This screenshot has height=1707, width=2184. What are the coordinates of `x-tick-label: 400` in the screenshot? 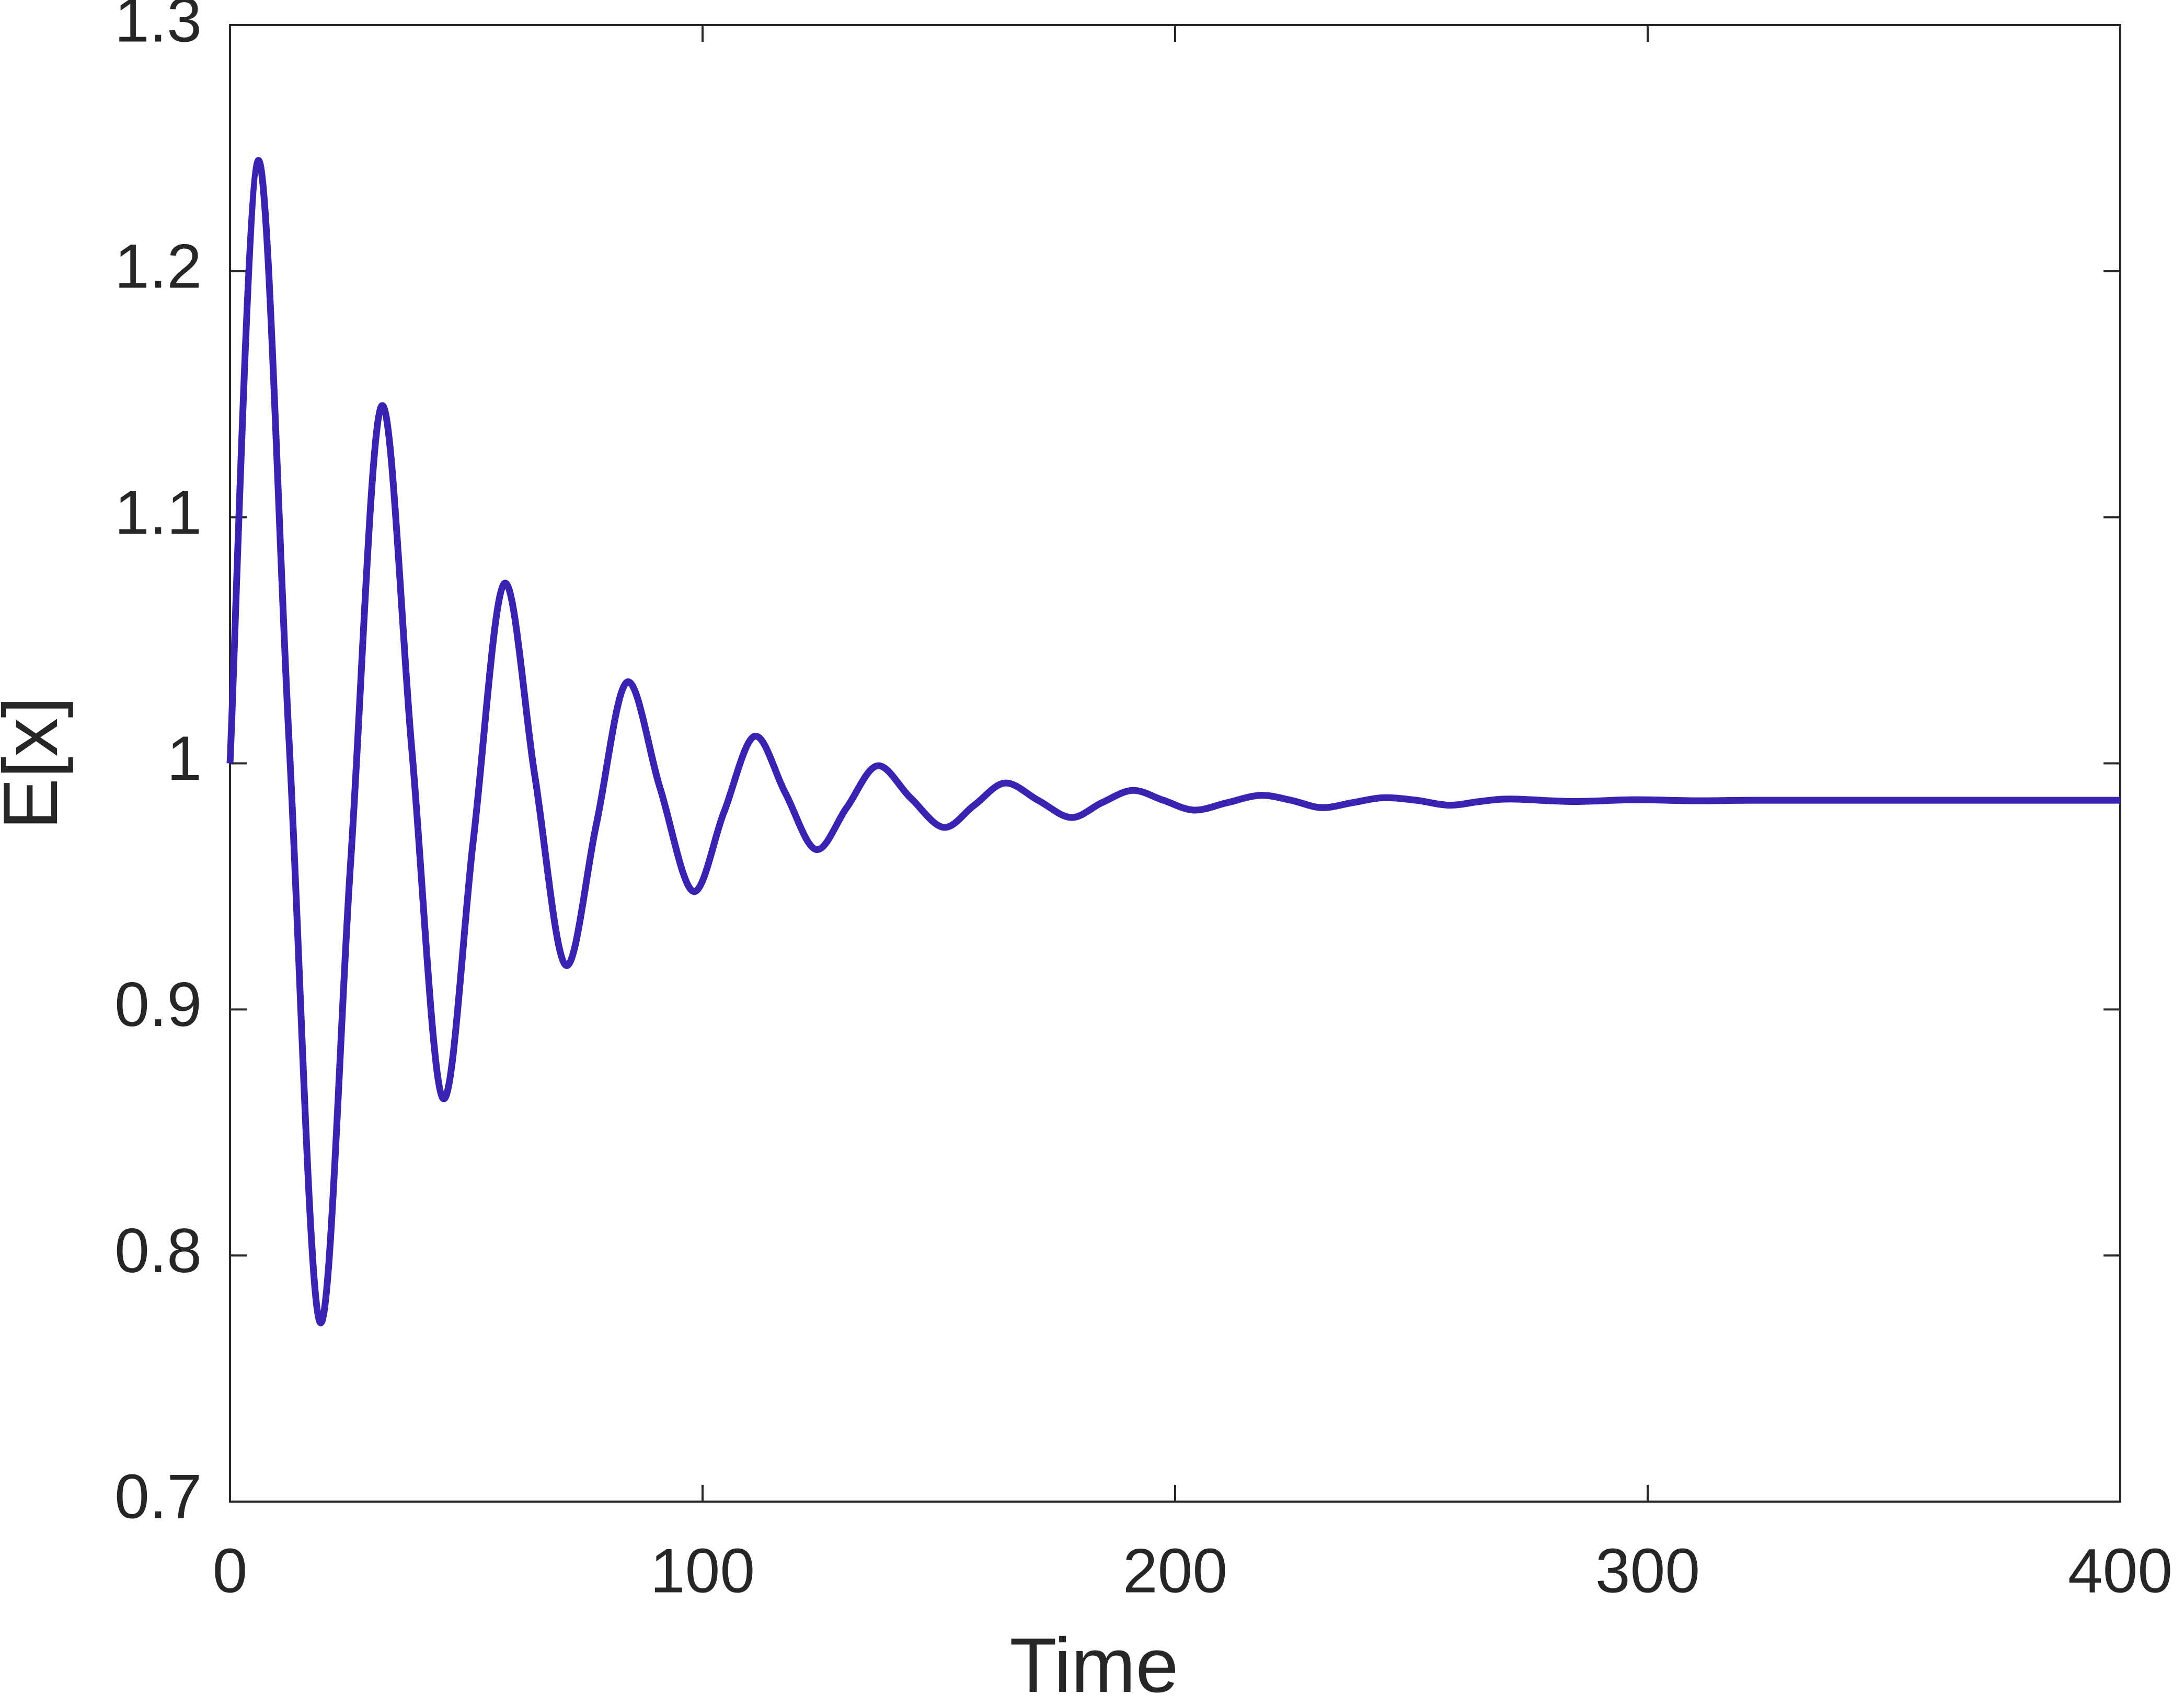 It's located at (2120, 1571).